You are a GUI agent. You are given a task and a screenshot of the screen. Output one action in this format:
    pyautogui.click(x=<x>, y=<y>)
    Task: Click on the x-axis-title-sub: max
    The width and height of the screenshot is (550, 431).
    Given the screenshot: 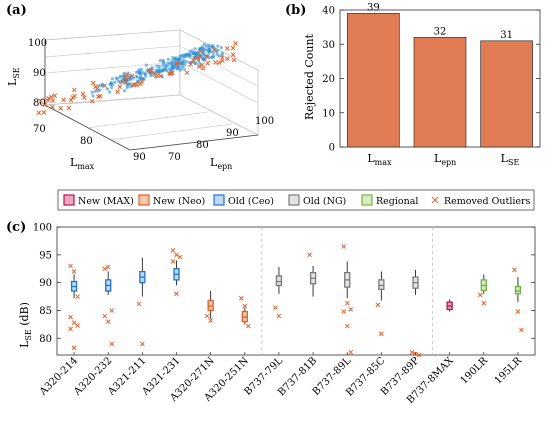 What is the action you would take?
    pyautogui.click(x=85, y=166)
    